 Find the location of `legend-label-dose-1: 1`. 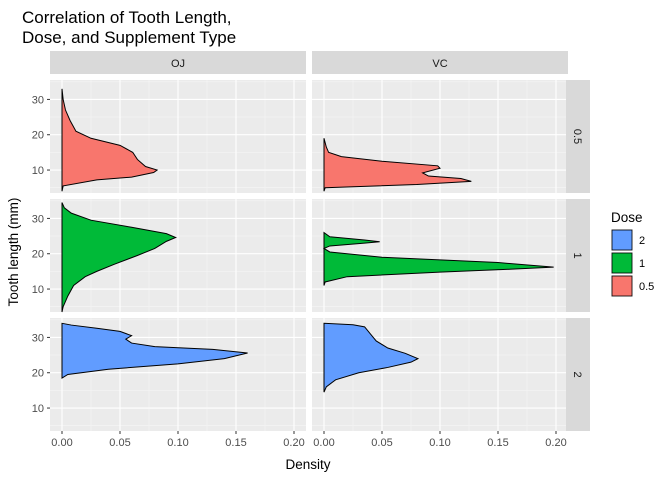

legend-label-dose-1: 1 is located at coordinates (642, 264).